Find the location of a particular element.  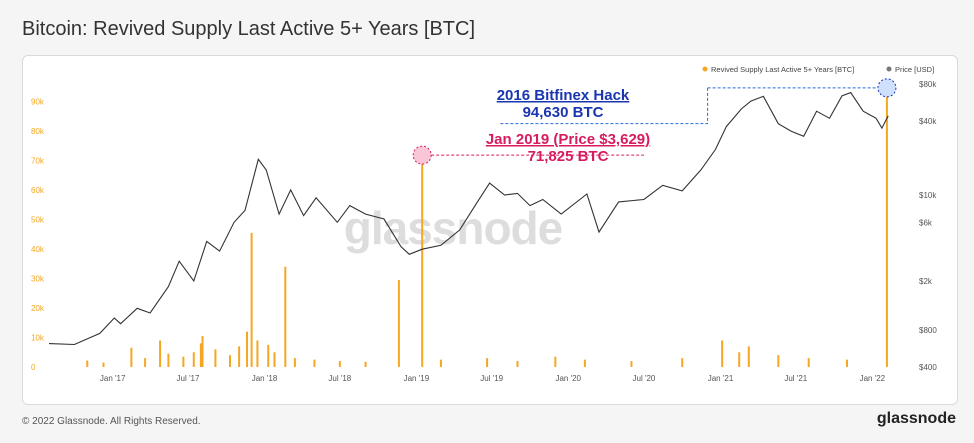

y-right-tick-label: $10k is located at coordinates (928, 195).